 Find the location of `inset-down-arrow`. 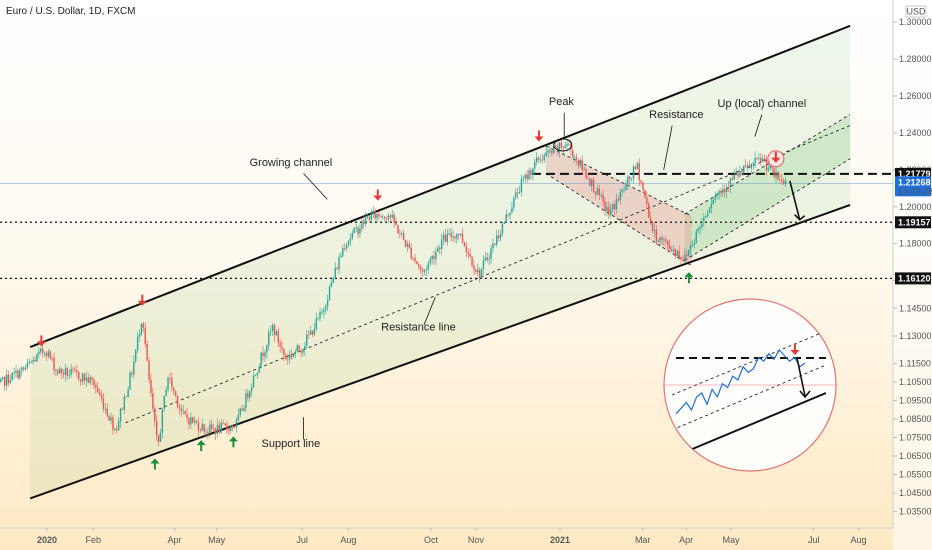

inset-down-arrow is located at coordinates (795, 349).